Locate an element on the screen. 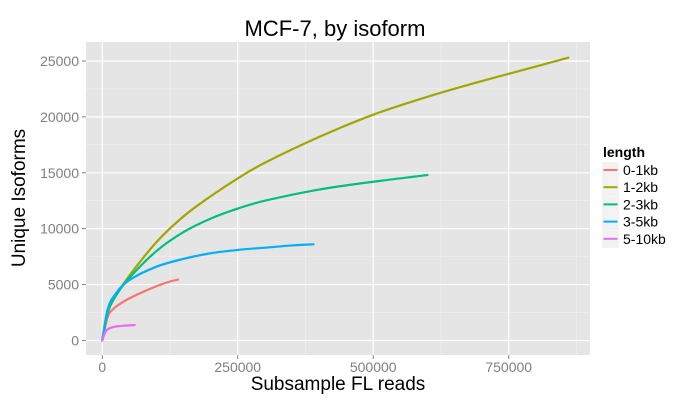  x-axis-title: Subsample FL reads is located at coordinates (338, 384).